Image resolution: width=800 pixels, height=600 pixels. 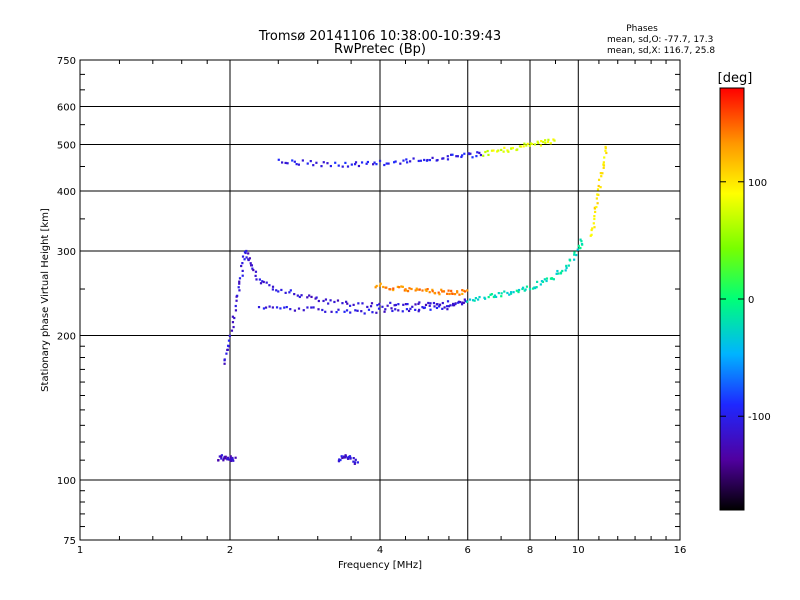 I want to click on x-tick-label: 1, so click(x=80, y=550).